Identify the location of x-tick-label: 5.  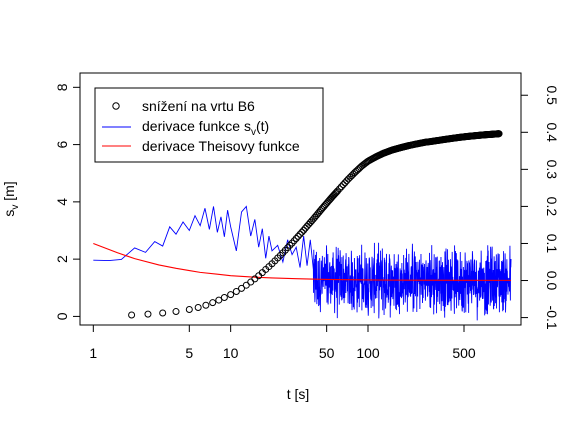
(189, 353).